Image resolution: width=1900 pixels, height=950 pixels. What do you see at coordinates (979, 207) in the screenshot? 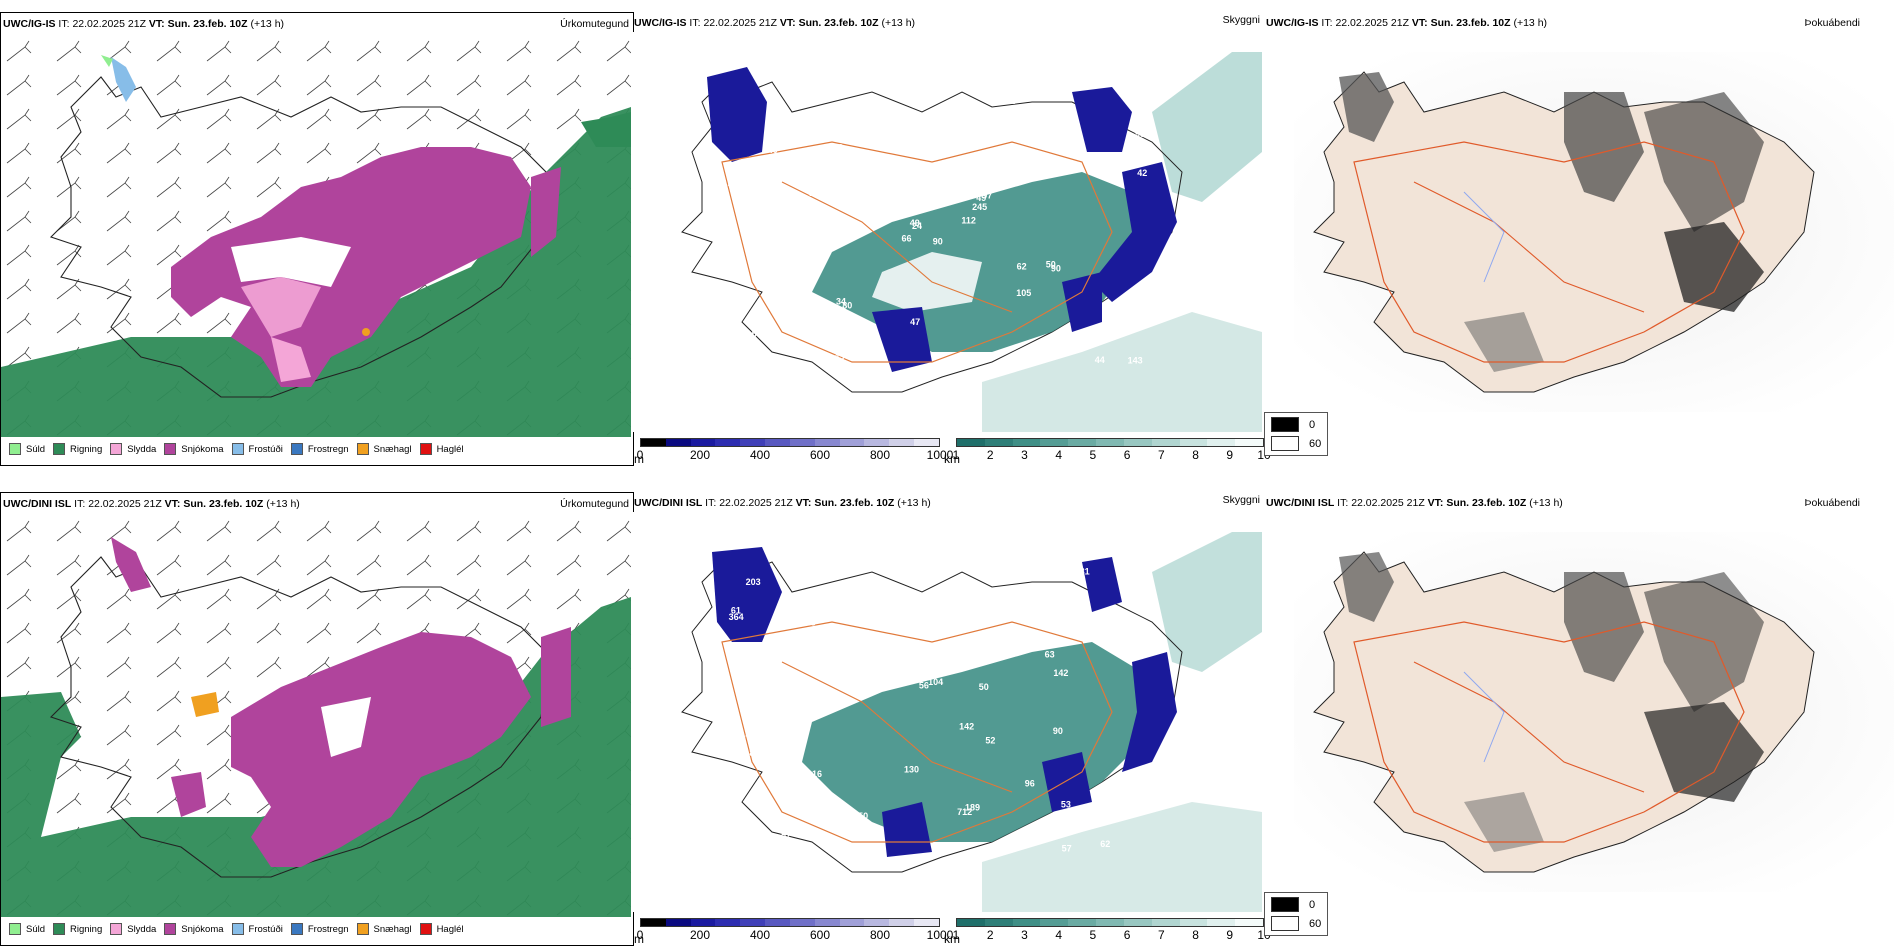
I see `cloud-base-label: 245` at bounding box center [979, 207].